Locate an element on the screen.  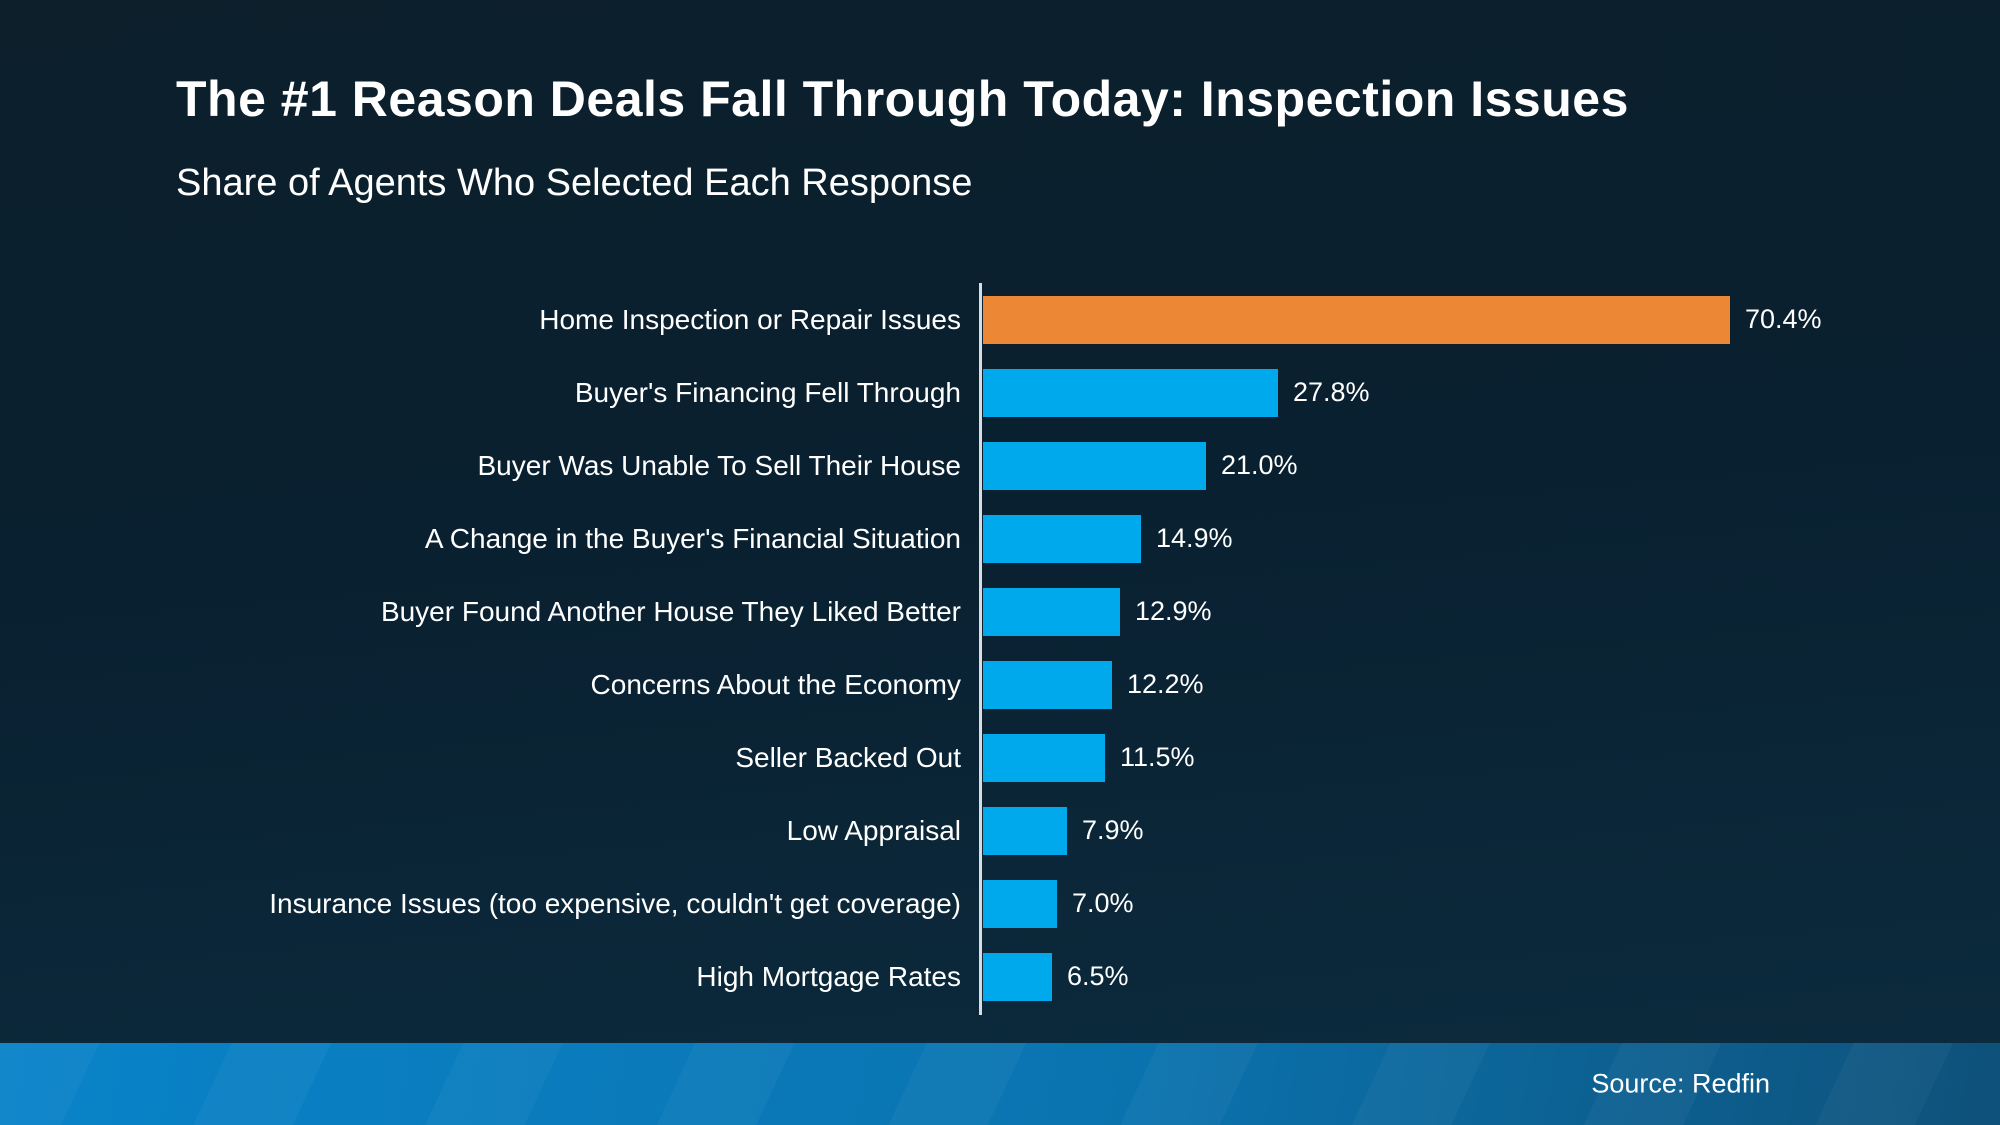
category-label: High Mortgage Rates is located at coordinates (828, 976).